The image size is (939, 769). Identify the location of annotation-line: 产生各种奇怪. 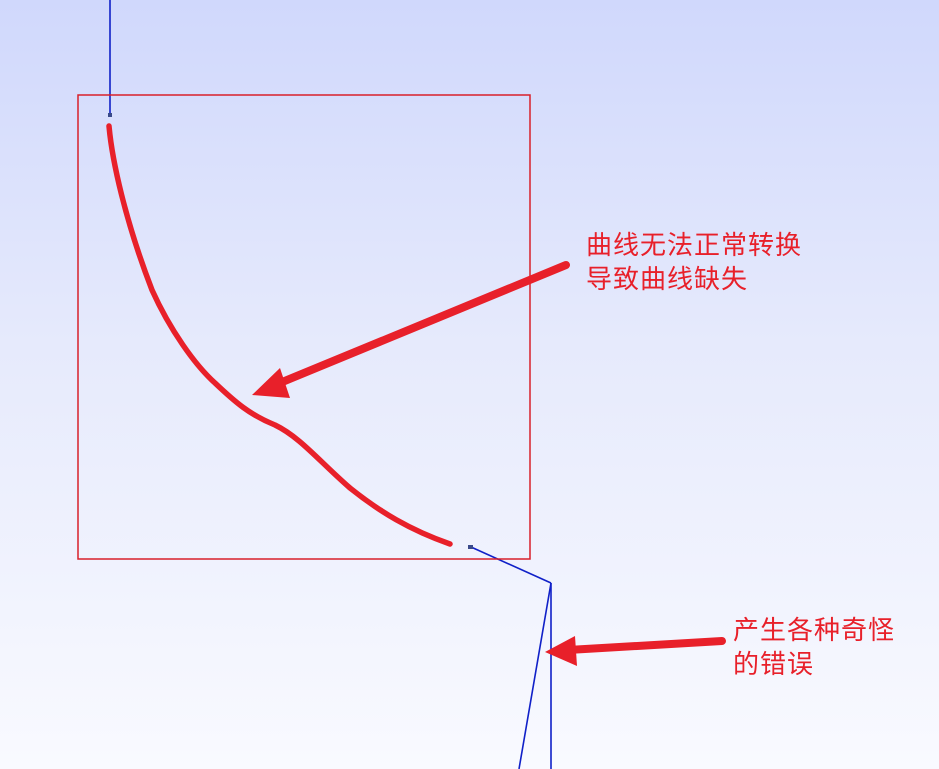
(814, 631).